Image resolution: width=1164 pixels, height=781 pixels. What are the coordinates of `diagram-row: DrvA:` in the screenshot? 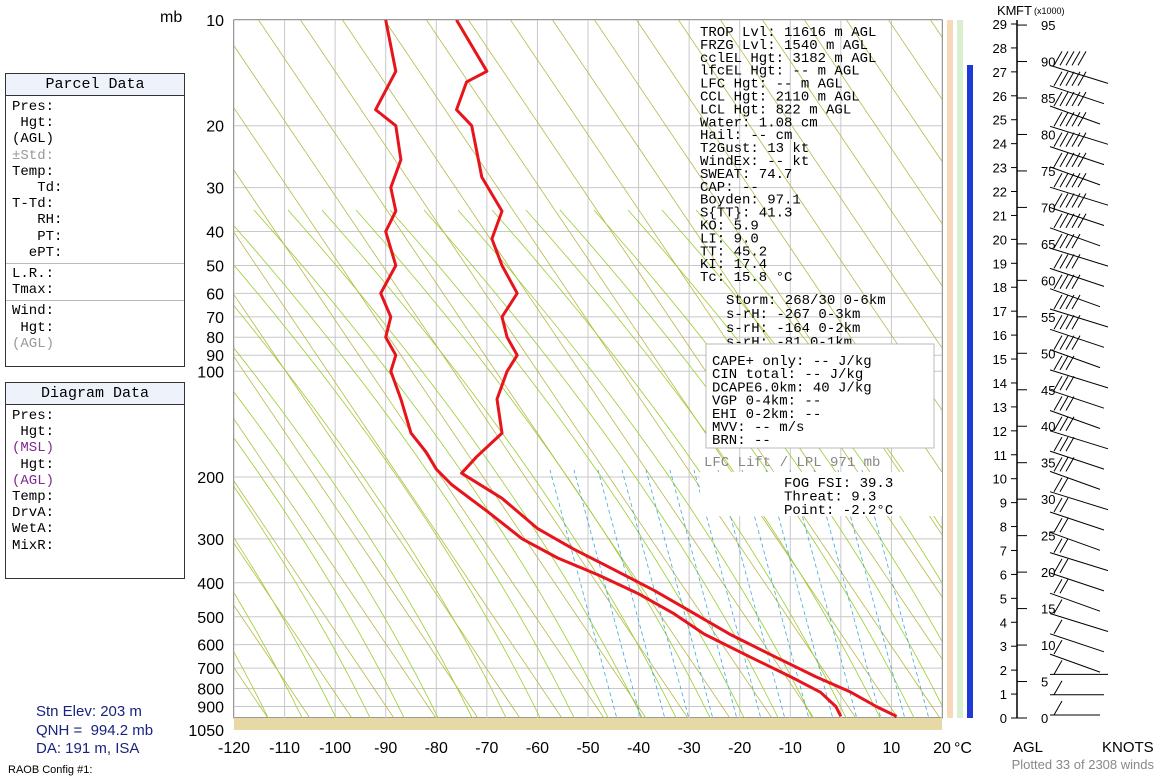 It's located at (33, 513).